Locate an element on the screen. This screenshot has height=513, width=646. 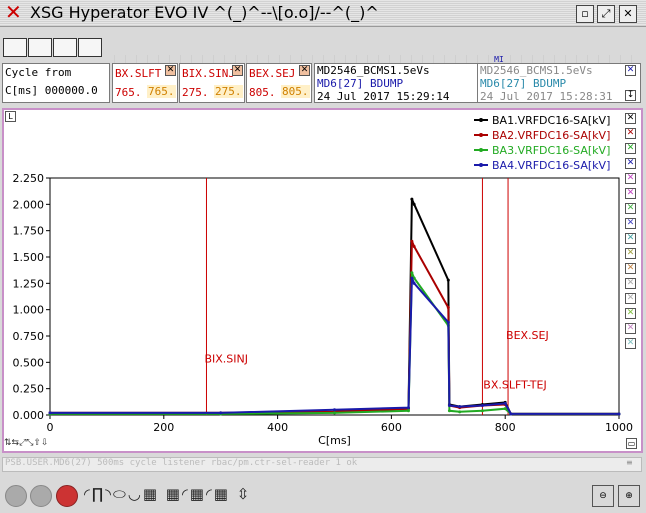
print-icon is located at coordinates (40, 47).